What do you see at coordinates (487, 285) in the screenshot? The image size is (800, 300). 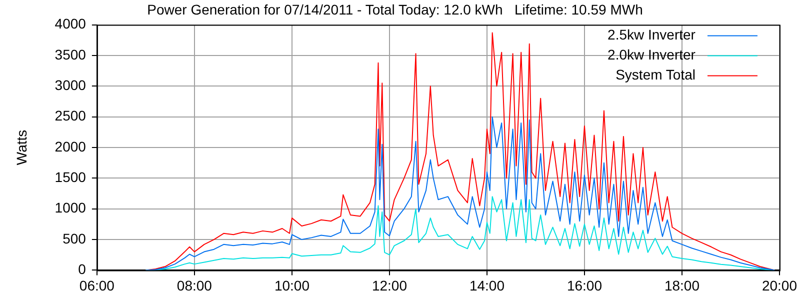 I see `x-tick-label: 14:00` at bounding box center [487, 285].